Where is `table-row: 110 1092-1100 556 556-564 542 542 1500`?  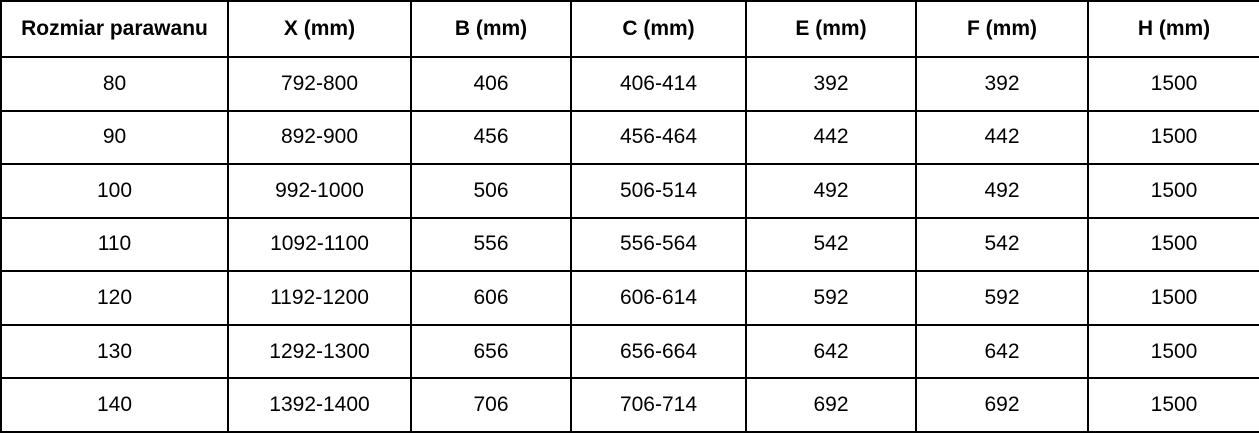
table-row: 110 1092-1100 556 556-564 542 542 1500 is located at coordinates (629, 244).